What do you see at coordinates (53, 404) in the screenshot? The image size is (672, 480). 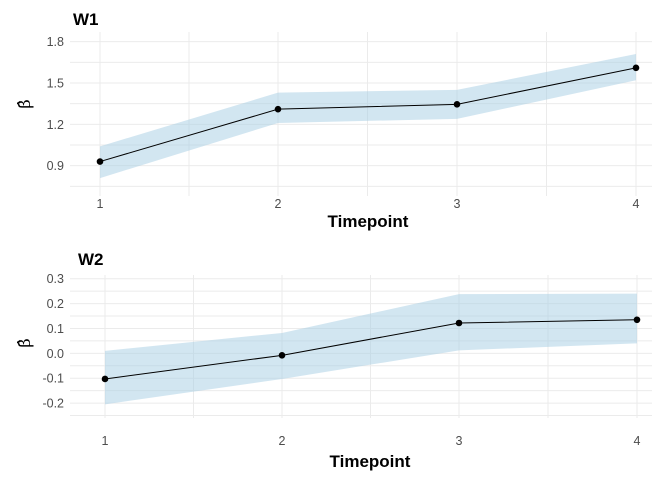 I see `y-tick-label: -0.2` at bounding box center [53, 404].